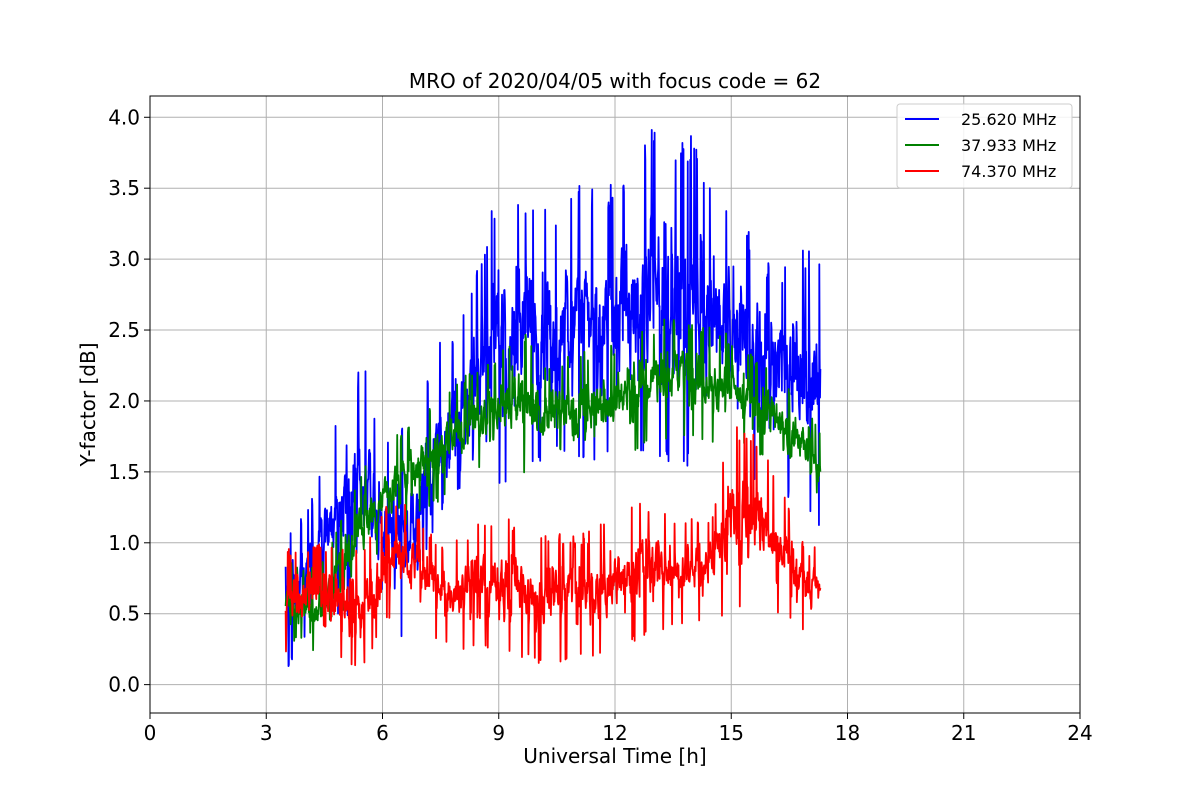 This screenshot has height=800, width=1200. I want to click on legend-label: 37.933 MHz, so click(1008, 145).